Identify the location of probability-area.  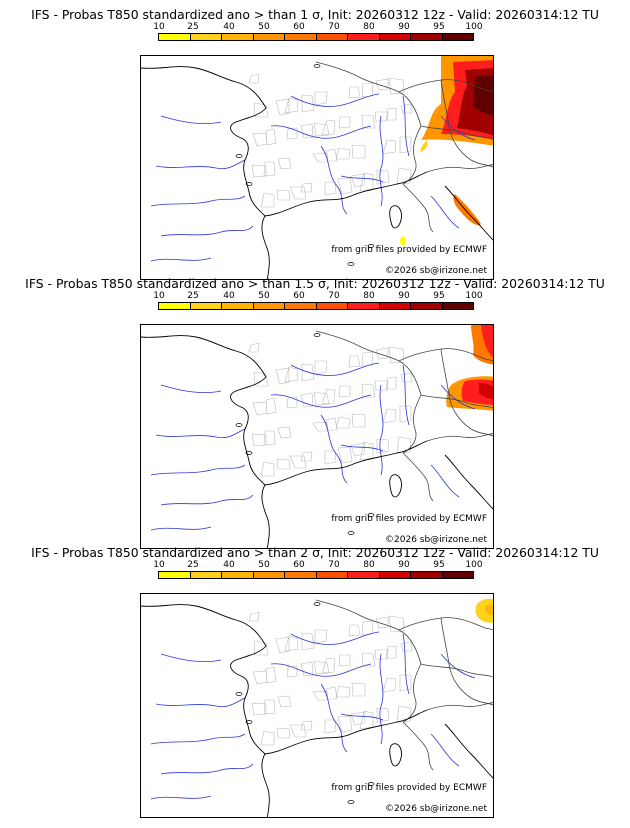
(487, 341).